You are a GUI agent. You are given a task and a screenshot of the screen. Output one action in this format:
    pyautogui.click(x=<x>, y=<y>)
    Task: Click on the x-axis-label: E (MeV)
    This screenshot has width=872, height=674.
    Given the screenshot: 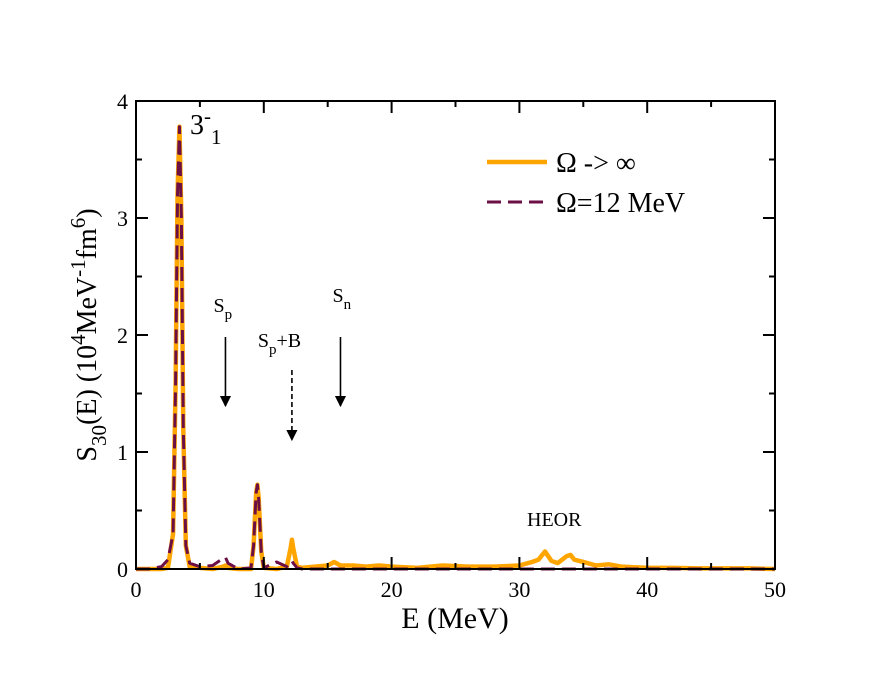 What is the action you would take?
    pyautogui.click(x=454, y=618)
    